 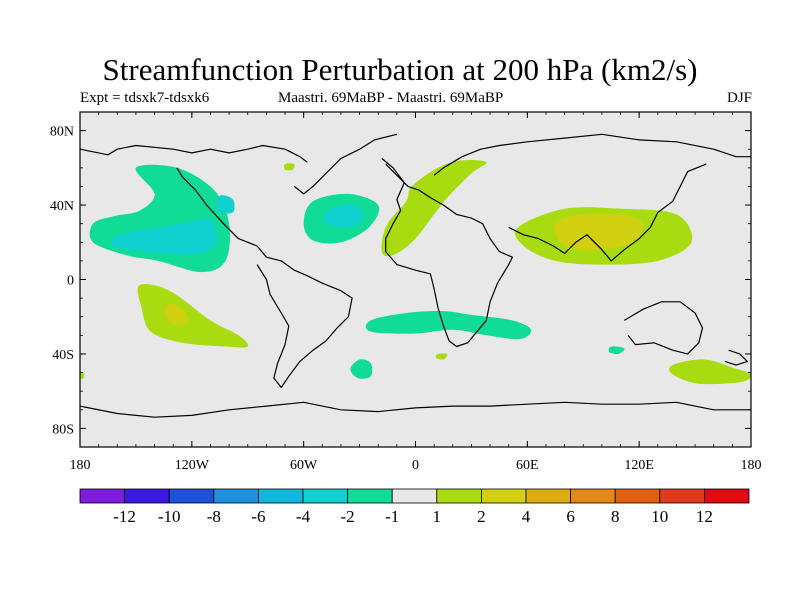 What do you see at coordinates (527, 465) in the screenshot?
I see `lon-tick-label: 60E` at bounding box center [527, 465].